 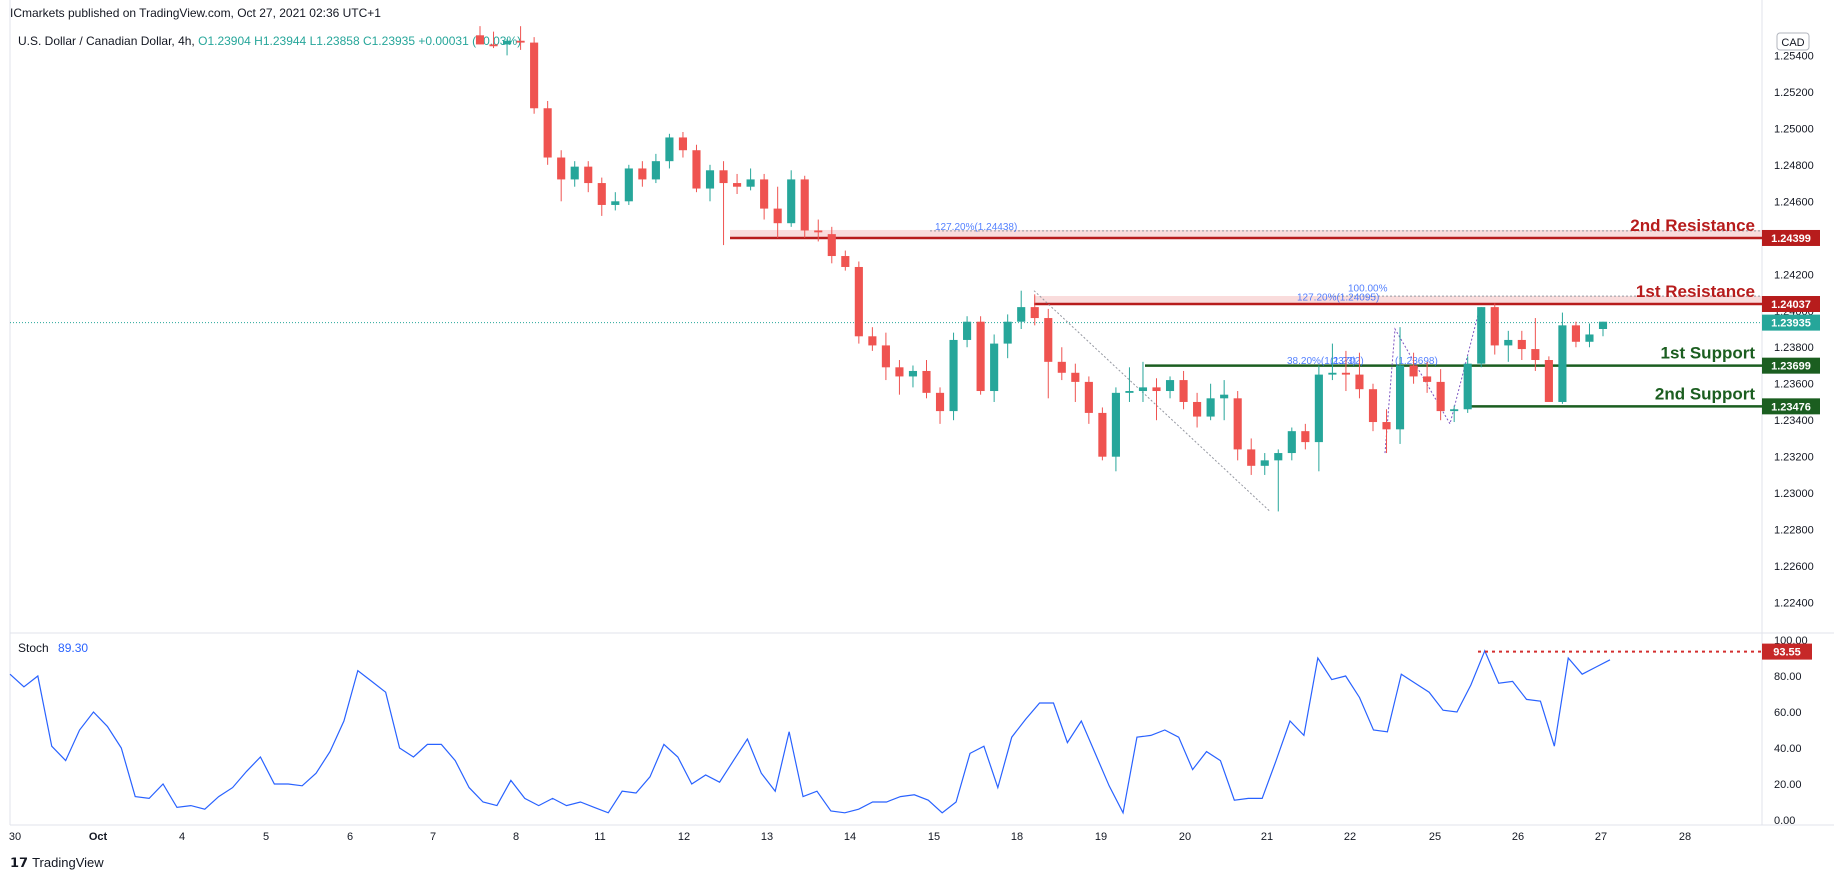 I want to click on price-tick-label: 1.22800, so click(x=1794, y=531).